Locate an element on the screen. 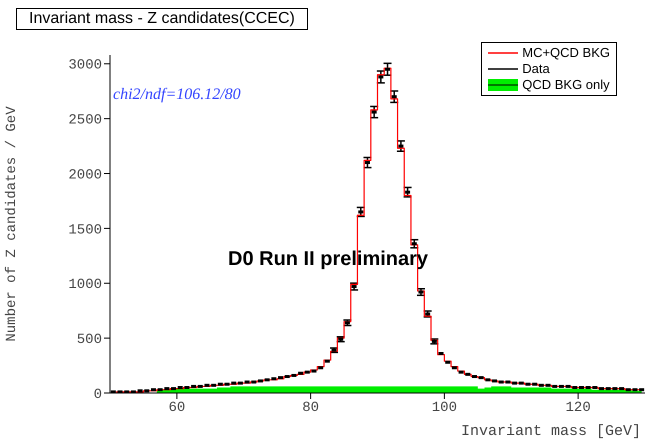 This screenshot has width=647, height=439. annotation: chi2/ndf=106.12/80 is located at coordinates (177, 95).